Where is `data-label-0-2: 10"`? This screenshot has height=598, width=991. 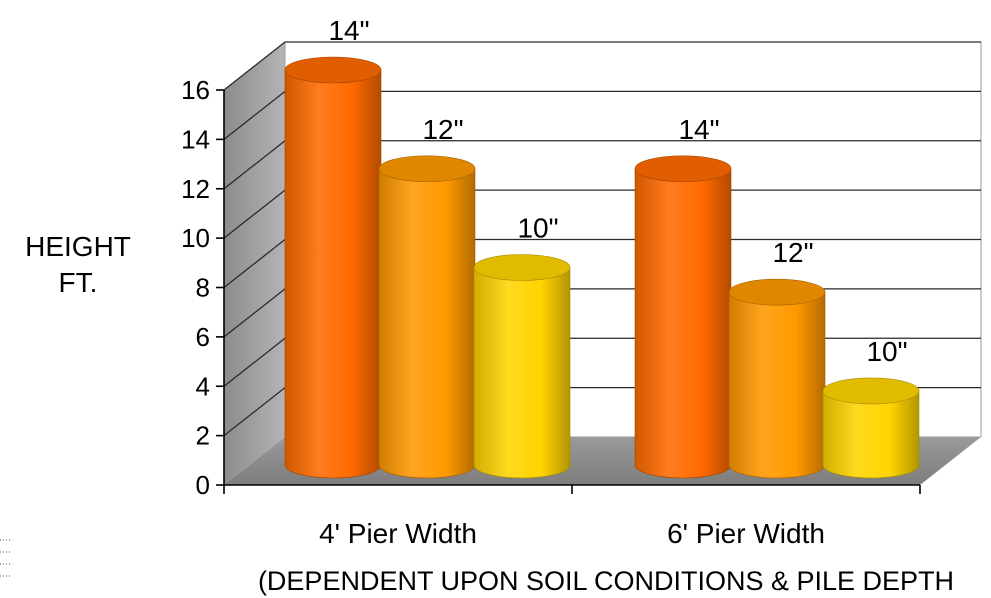 data-label-0-2: 10" is located at coordinates (537, 228).